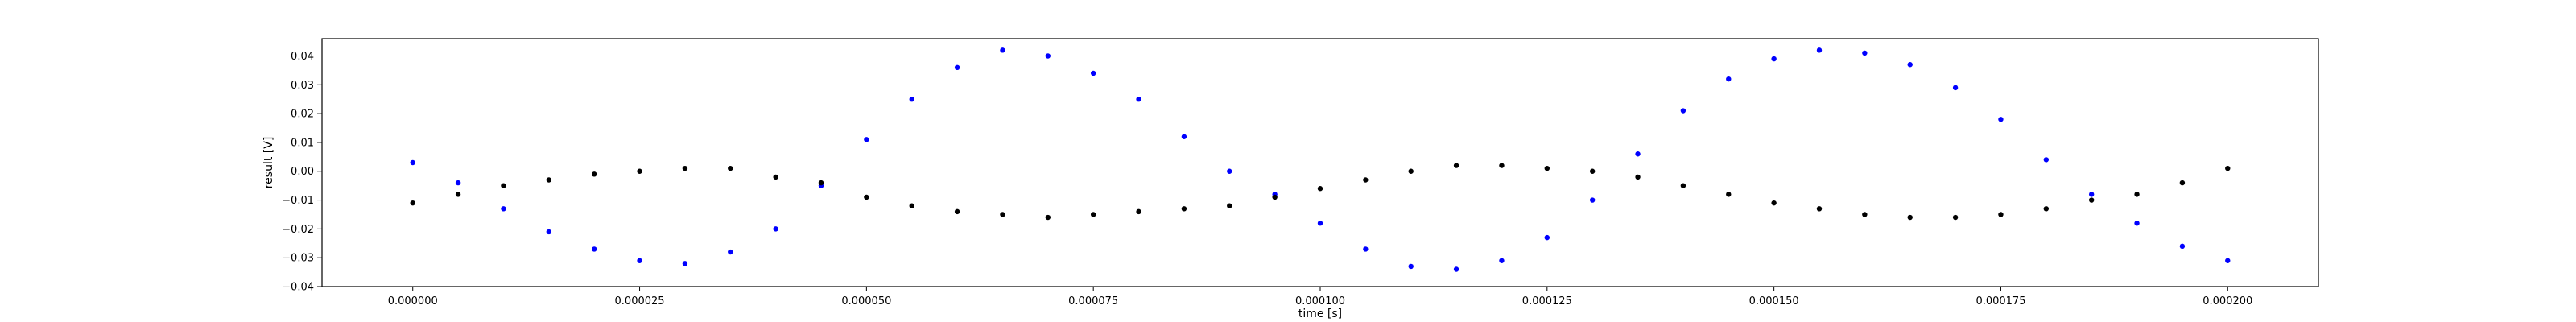 The image size is (2576, 322). Describe the element at coordinates (1547, 301) in the screenshot. I see `x-tick-label: 0.000125` at that location.